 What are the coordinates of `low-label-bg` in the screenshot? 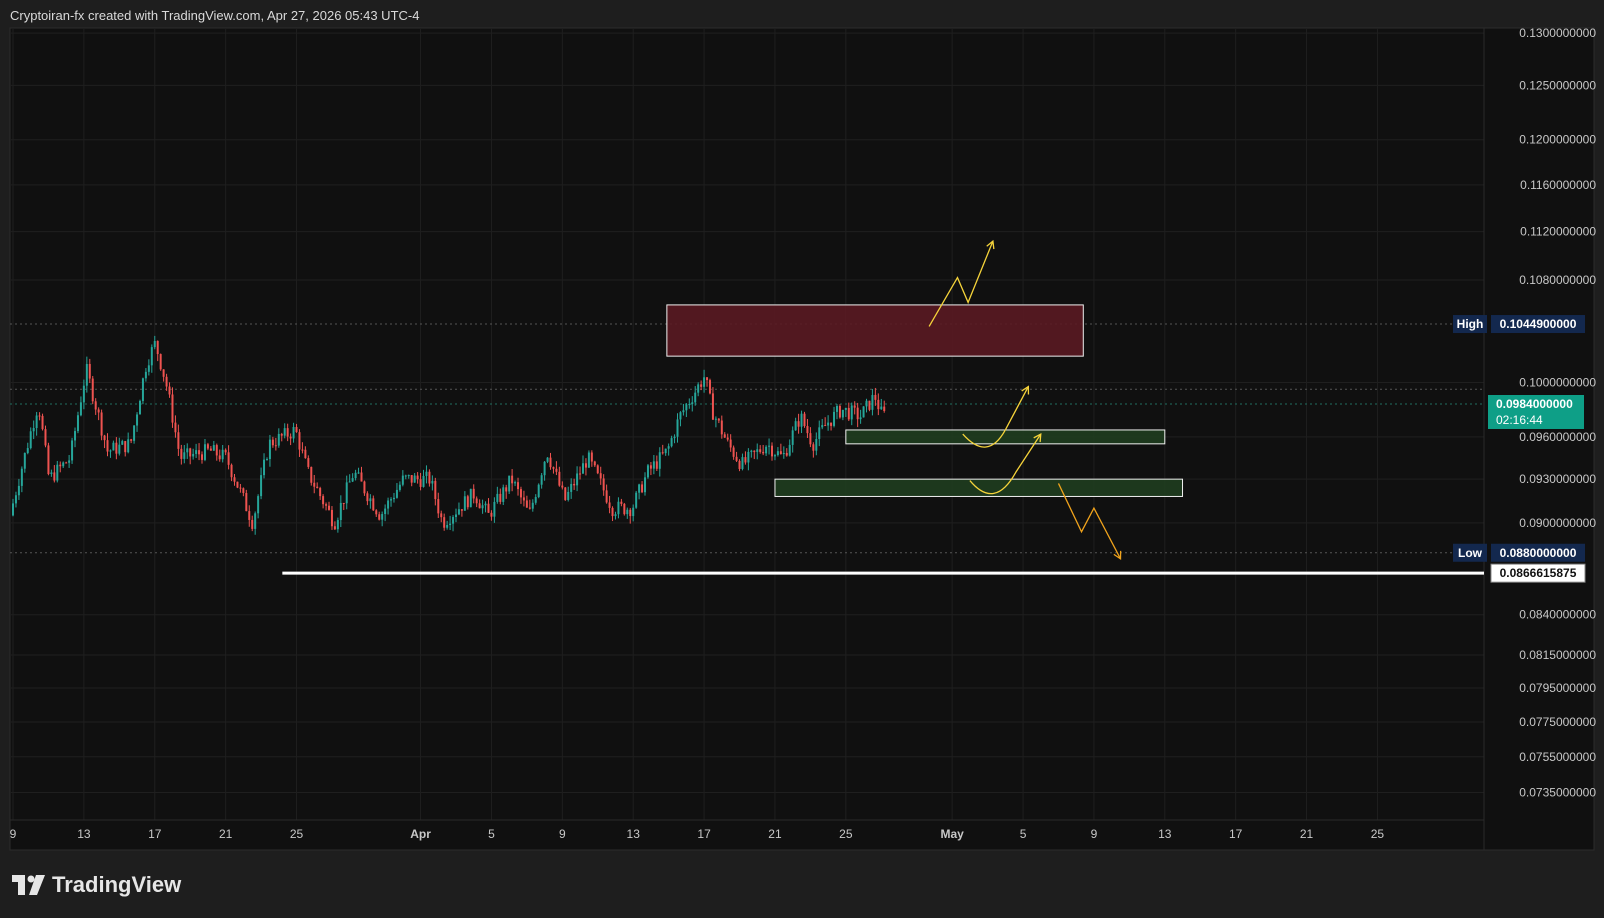 It's located at (1470, 552).